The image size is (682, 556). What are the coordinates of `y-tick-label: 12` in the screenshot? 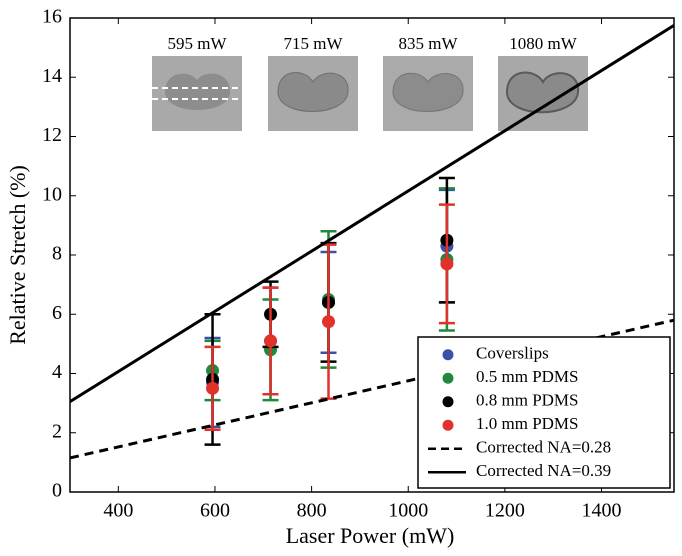 It's located at (52, 135).